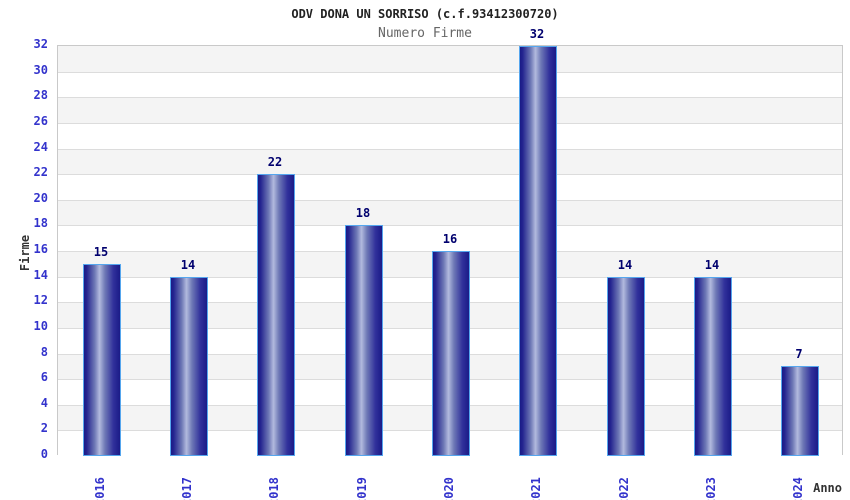 The width and height of the screenshot is (850, 500). What do you see at coordinates (363, 213) in the screenshot?
I see `bar-value-label: 18` at bounding box center [363, 213].